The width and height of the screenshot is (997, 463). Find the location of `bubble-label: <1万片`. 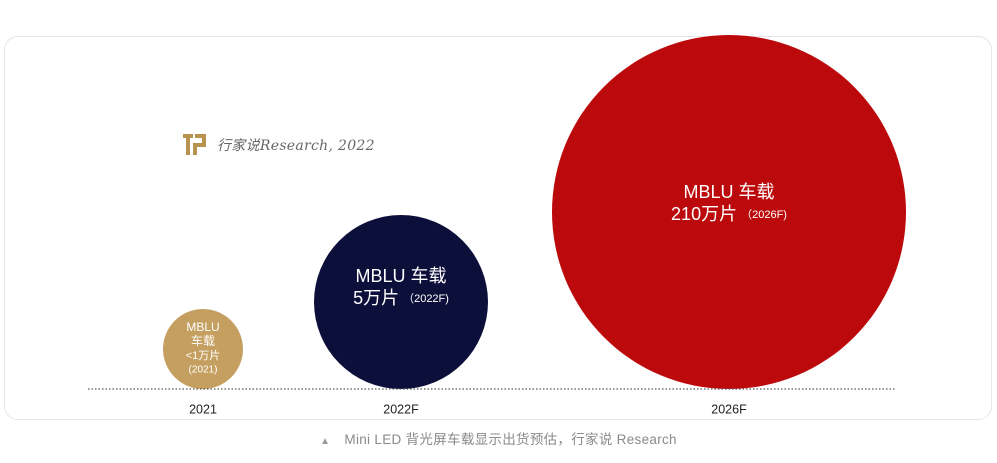

bubble-label: <1万片 is located at coordinates (203, 355).